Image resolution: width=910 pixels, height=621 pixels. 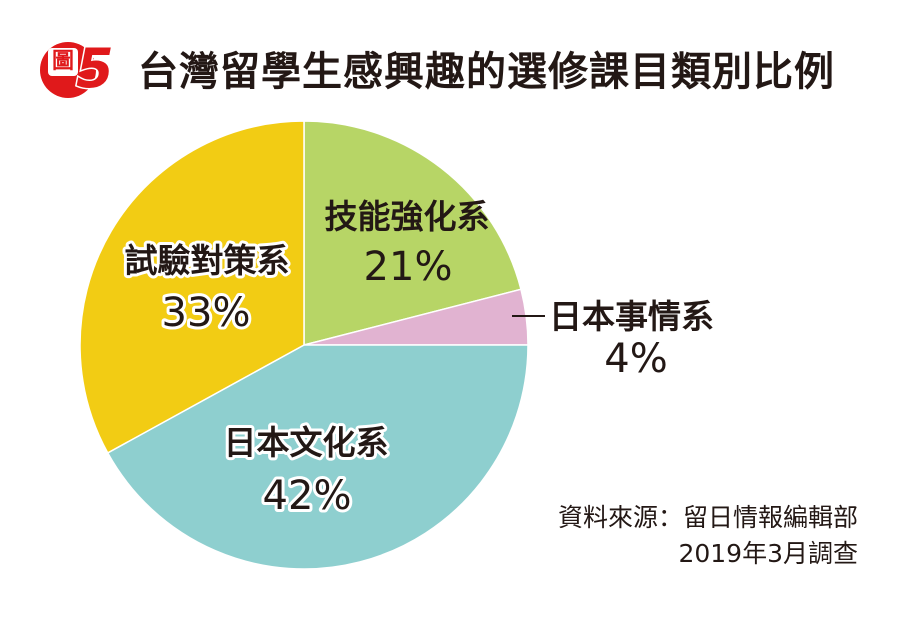 I want to click on source-line-1: 資料來源：留日情報編輯部, so click(x=707, y=517).